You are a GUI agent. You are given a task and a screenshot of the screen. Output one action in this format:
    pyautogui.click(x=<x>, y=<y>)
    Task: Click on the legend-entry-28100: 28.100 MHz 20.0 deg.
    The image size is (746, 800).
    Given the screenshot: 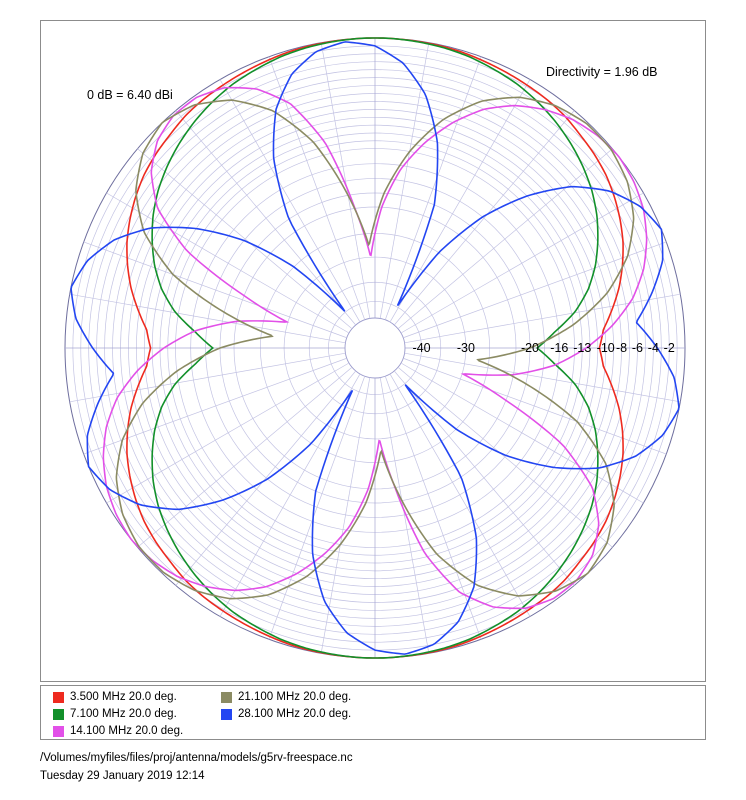 What is the action you would take?
    pyautogui.click(x=286, y=714)
    